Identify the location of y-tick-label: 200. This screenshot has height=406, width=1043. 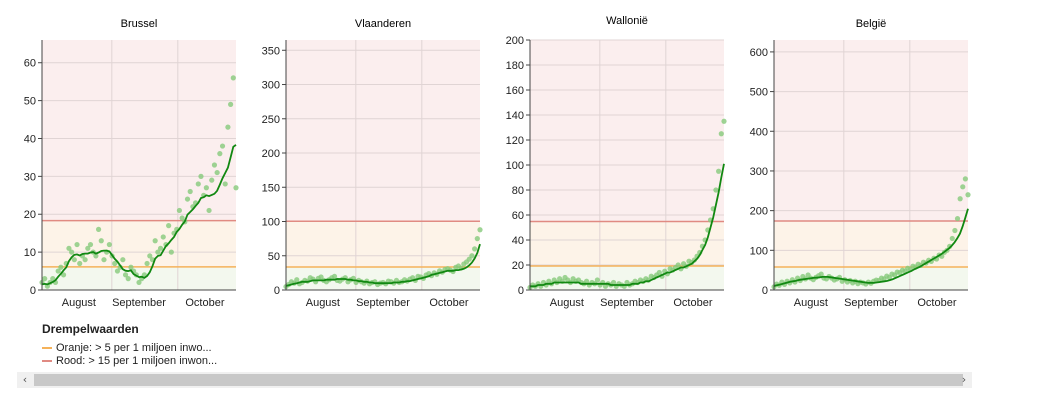
(515, 41).